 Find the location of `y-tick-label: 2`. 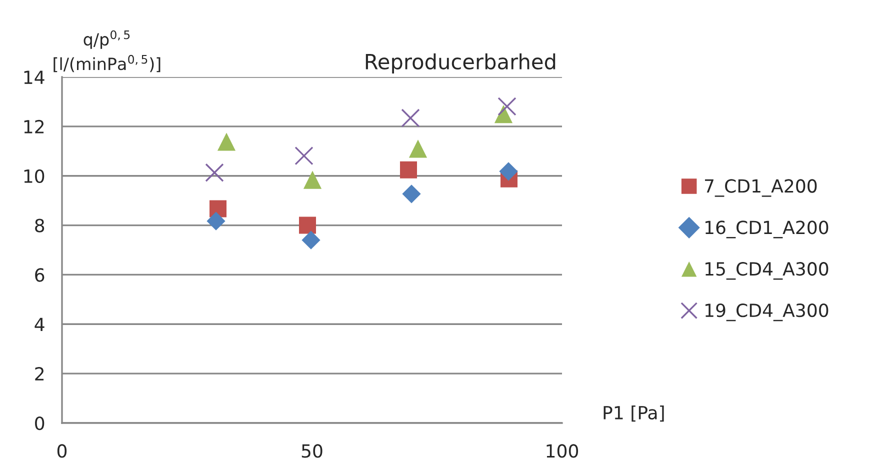

y-tick-label: 2 is located at coordinates (39, 373).